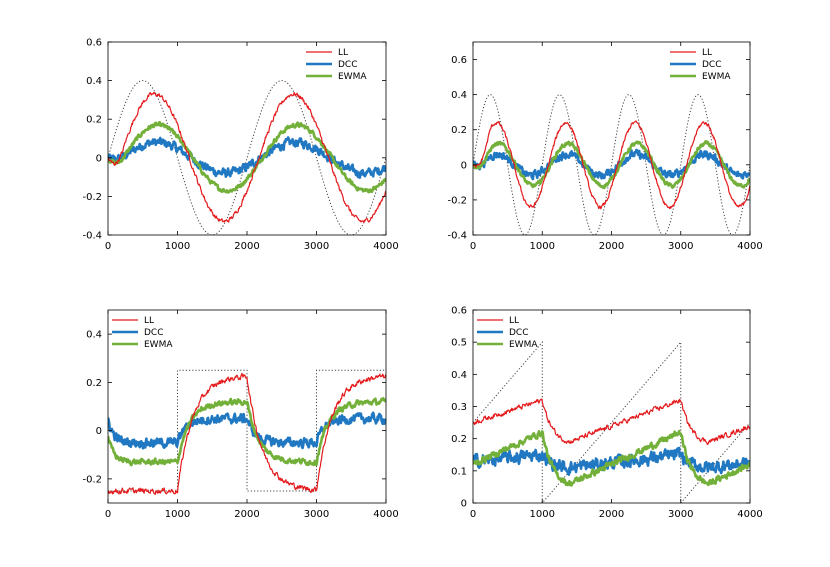 This screenshot has height=567, width=830. I want to click on y-tick-label: 0.1, so click(459, 471).